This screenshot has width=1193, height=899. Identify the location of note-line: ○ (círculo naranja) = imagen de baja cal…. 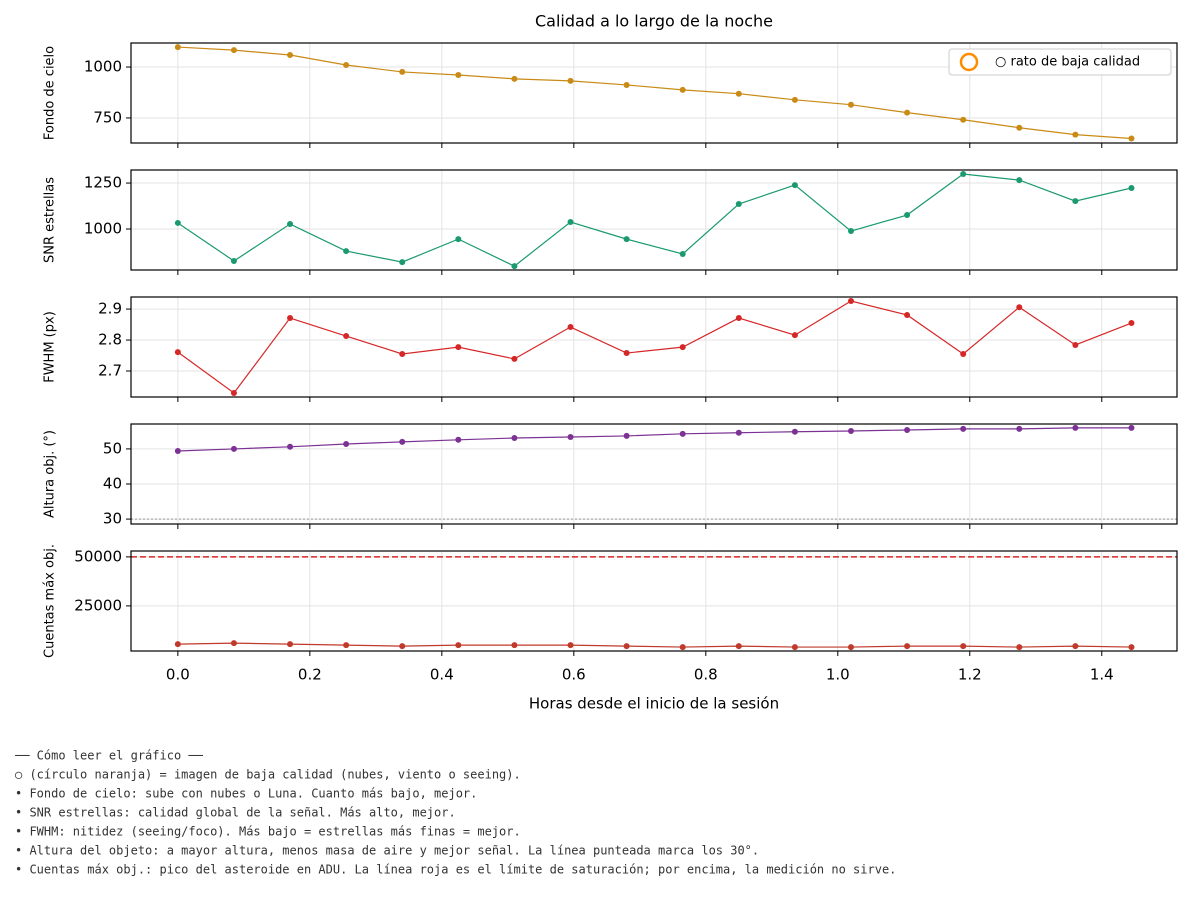
(268, 775).